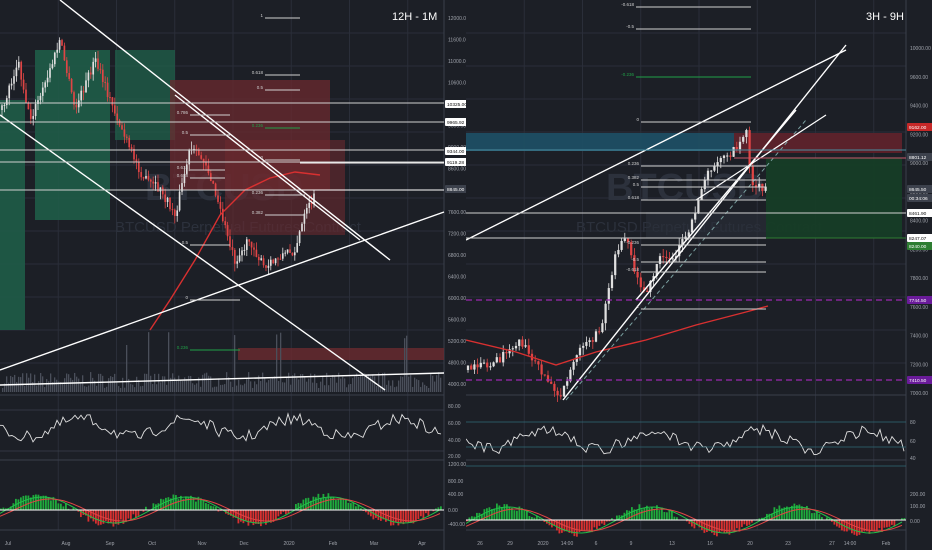  What do you see at coordinates (832, 544) in the screenshot?
I see `time-axis-label: 27` at bounding box center [832, 544].